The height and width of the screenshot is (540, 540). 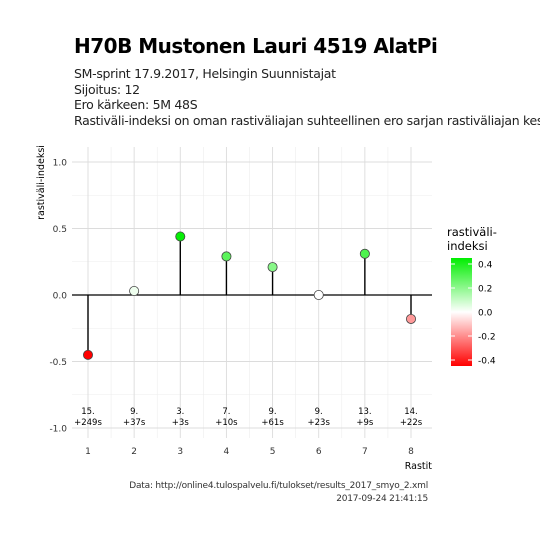 What do you see at coordinates (88, 452) in the screenshot?
I see `x-tick-label: 1` at bounding box center [88, 452].